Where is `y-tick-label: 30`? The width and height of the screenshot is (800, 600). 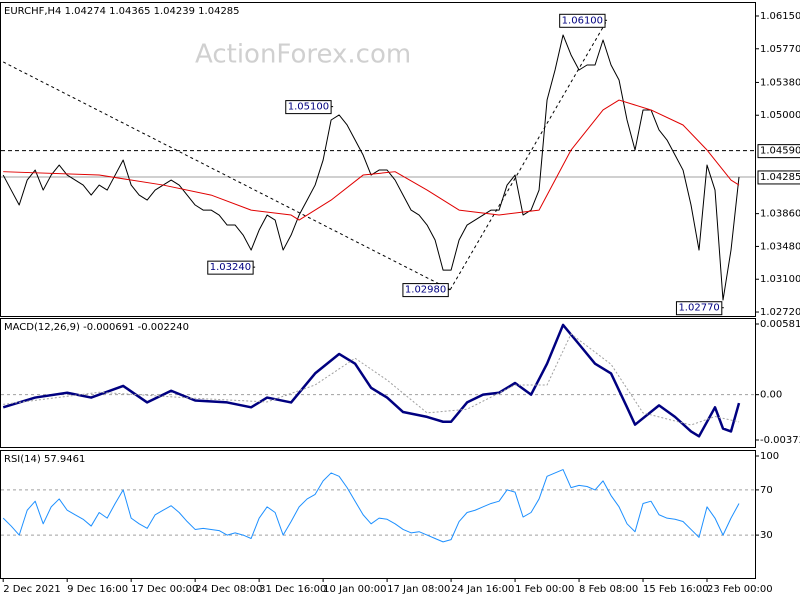
y-tick-label: 30 is located at coordinates (766, 535).